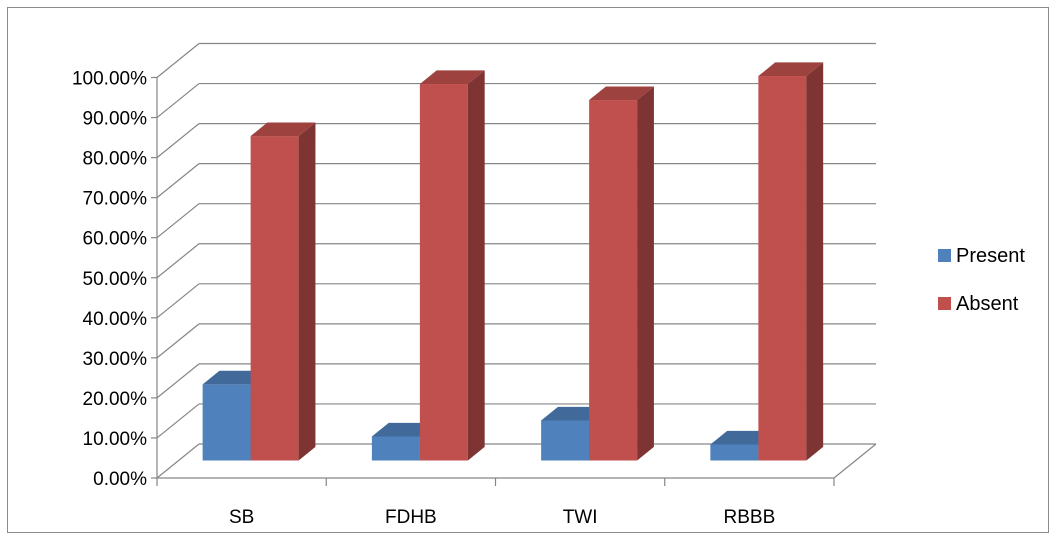 Image resolution: width=1057 pixels, height=540 pixels. What do you see at coordinates (115, 319) in the screenshot?
I see `y-tick-label: 40.00%` at bounding box center [115, 319].